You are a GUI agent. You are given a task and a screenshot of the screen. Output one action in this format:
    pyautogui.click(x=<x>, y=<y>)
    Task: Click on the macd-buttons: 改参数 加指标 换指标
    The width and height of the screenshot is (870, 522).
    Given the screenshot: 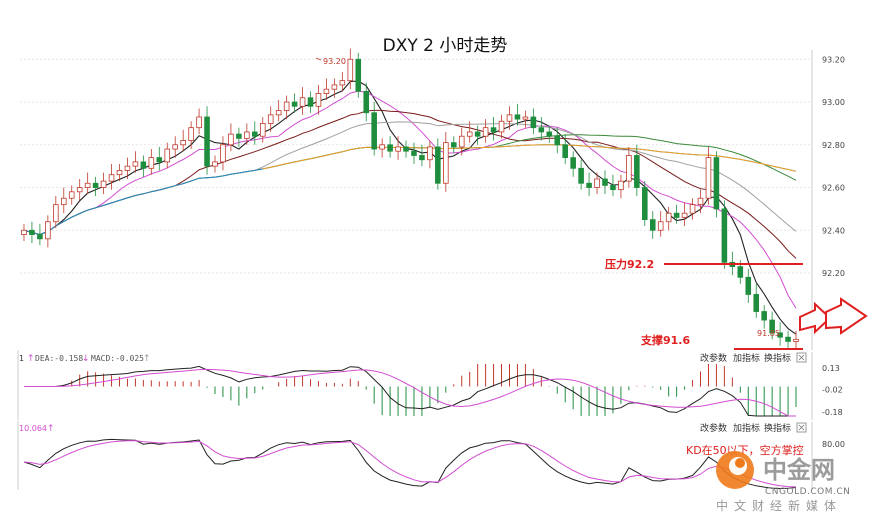 What is the action you would take?
    pyautogui.click(x=753, y=358)
    